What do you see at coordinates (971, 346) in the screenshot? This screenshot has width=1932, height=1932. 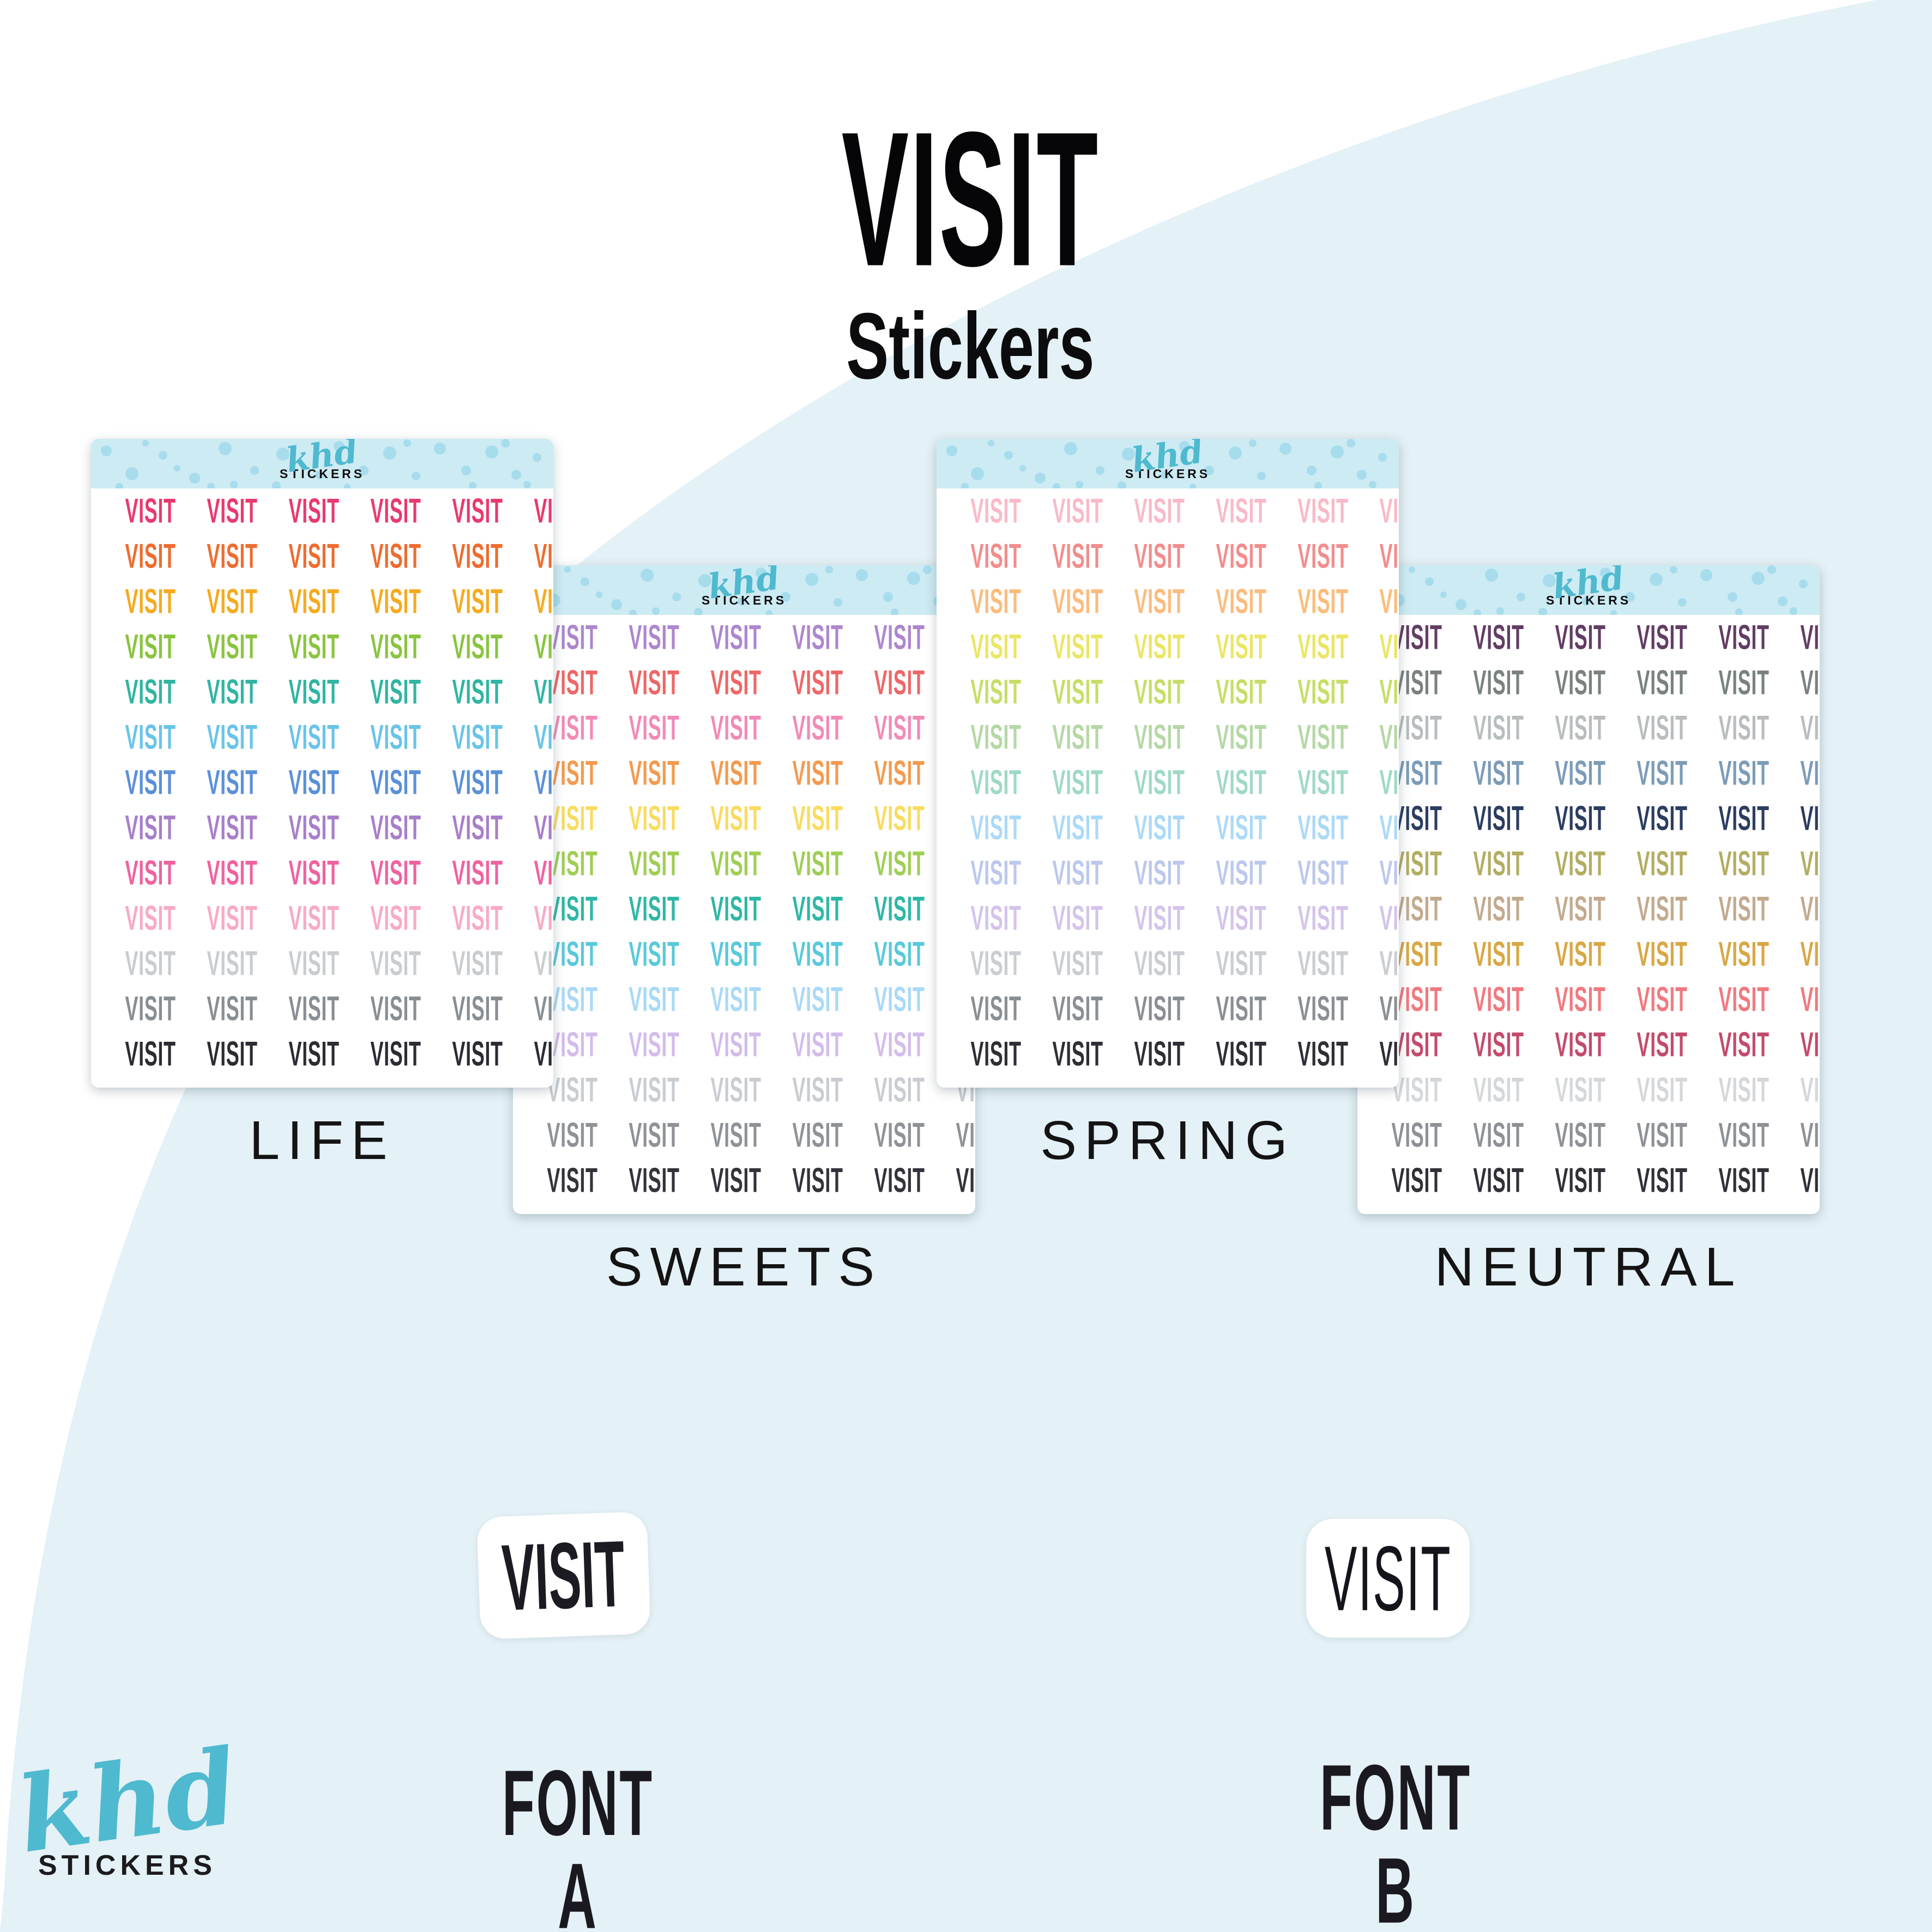 I see `subtitle-text: Stickers` at bounding box center [971, 346].